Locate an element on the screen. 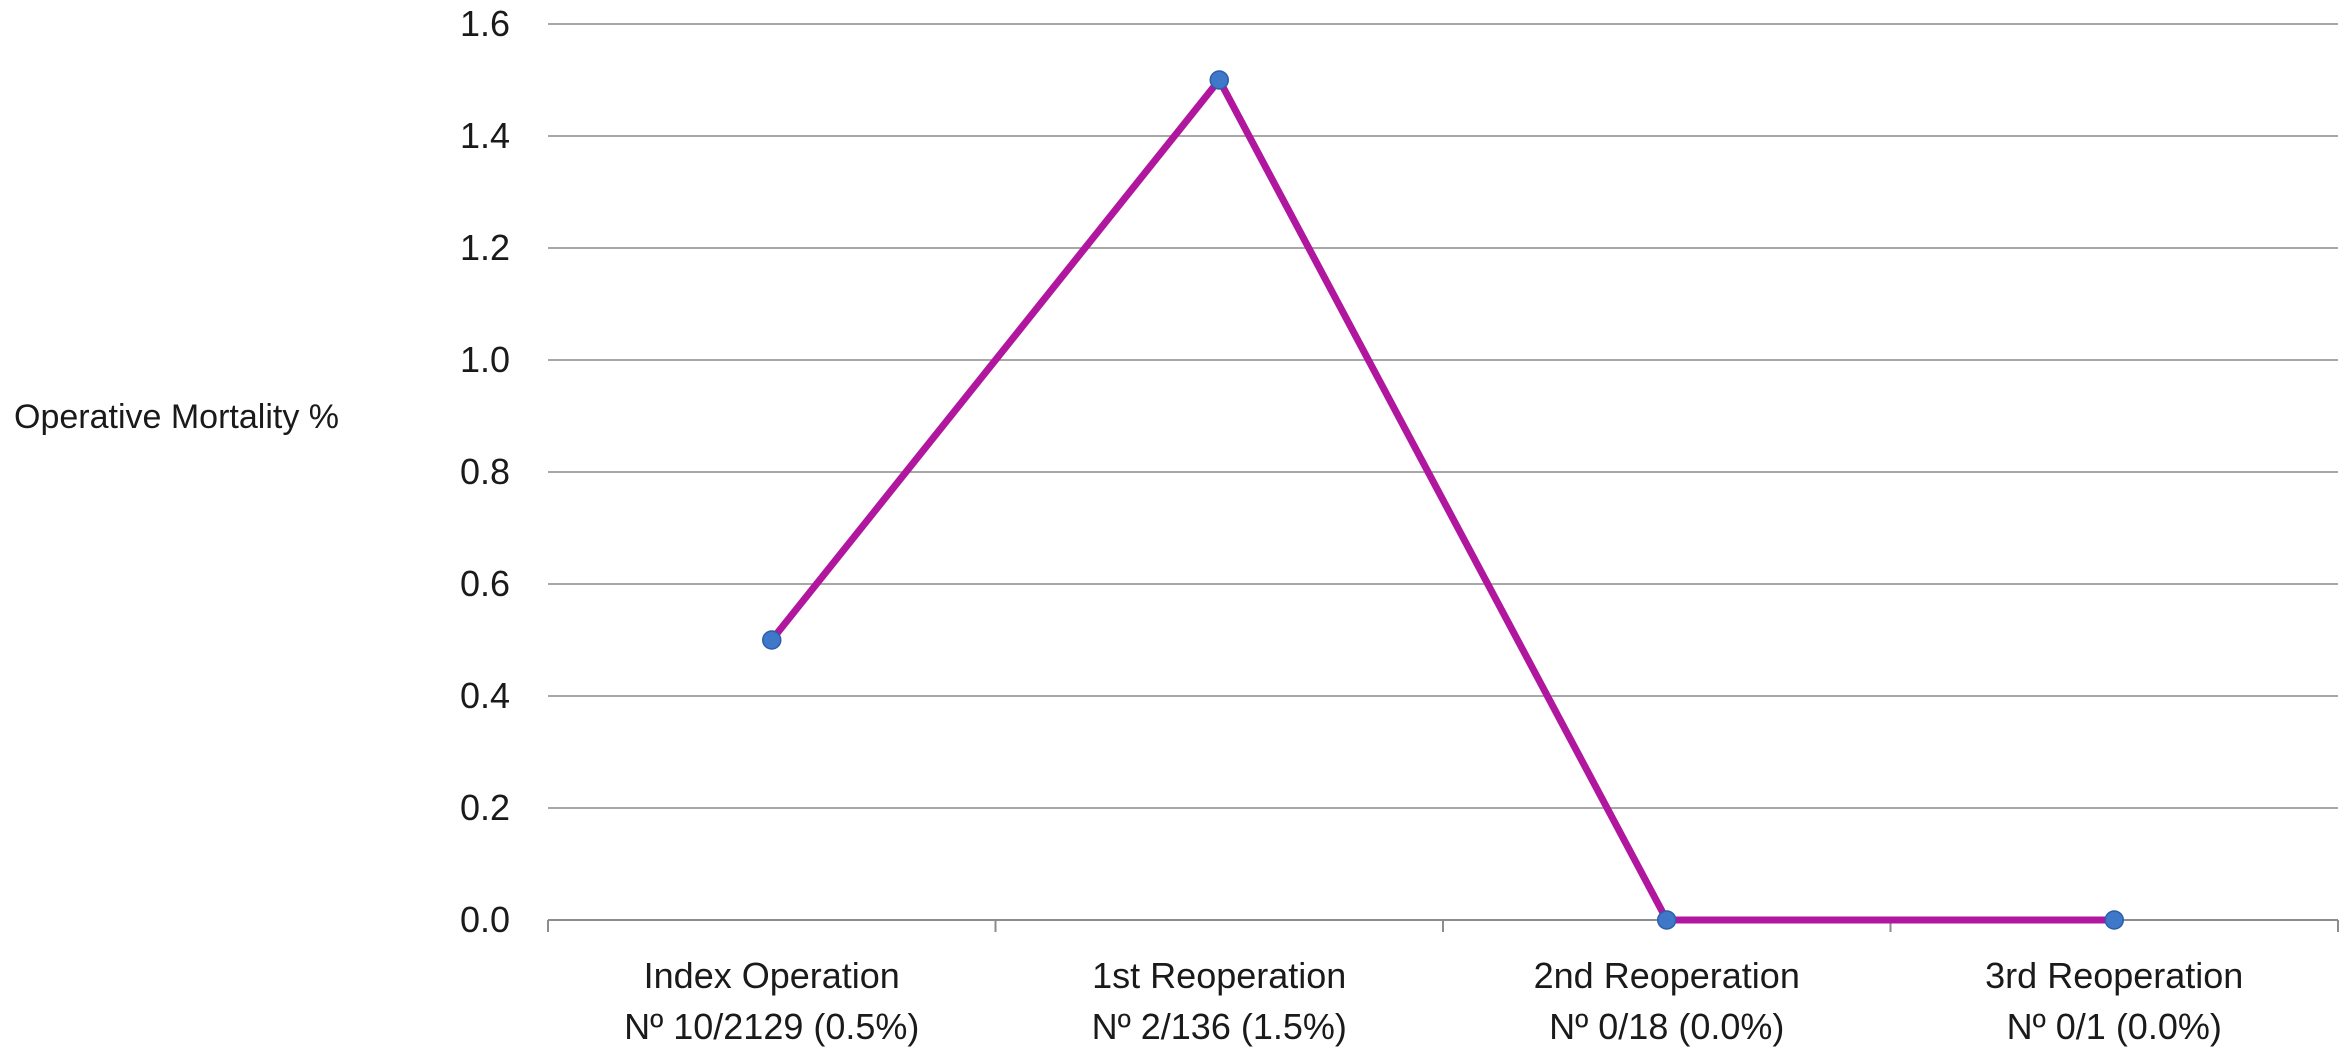  y-tick-label: 0.6 is located at coordinates (485, 583).